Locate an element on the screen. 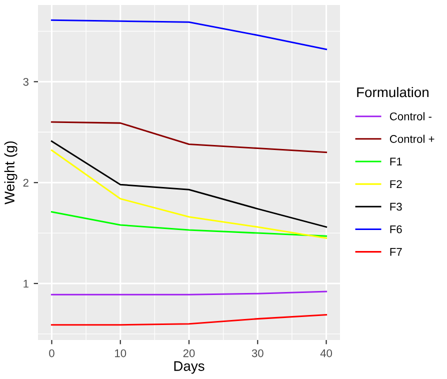 This screenshot has height=379, width=447. x-tick-label: 30 is located at coordinates (258, 353).